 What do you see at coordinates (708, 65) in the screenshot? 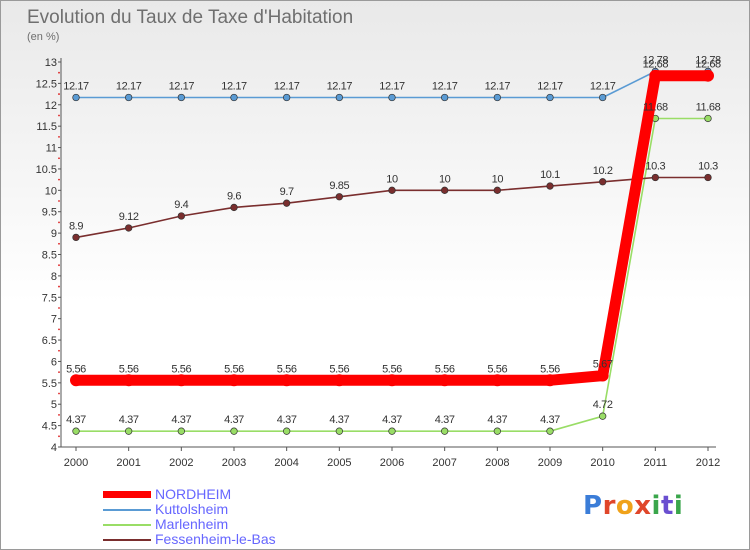
I see `data-label-nordheim: 12.68` at bounding box center [708, 65].